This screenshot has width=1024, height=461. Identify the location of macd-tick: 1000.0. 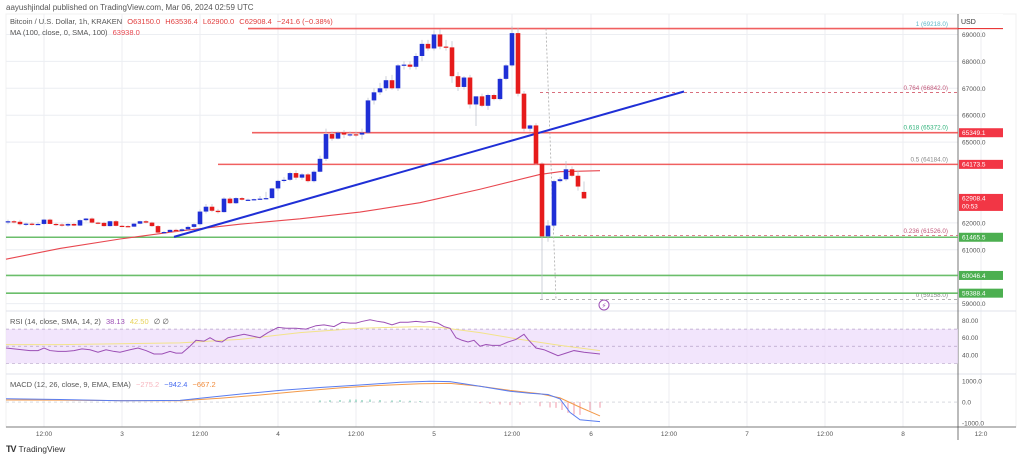
(972, 382).